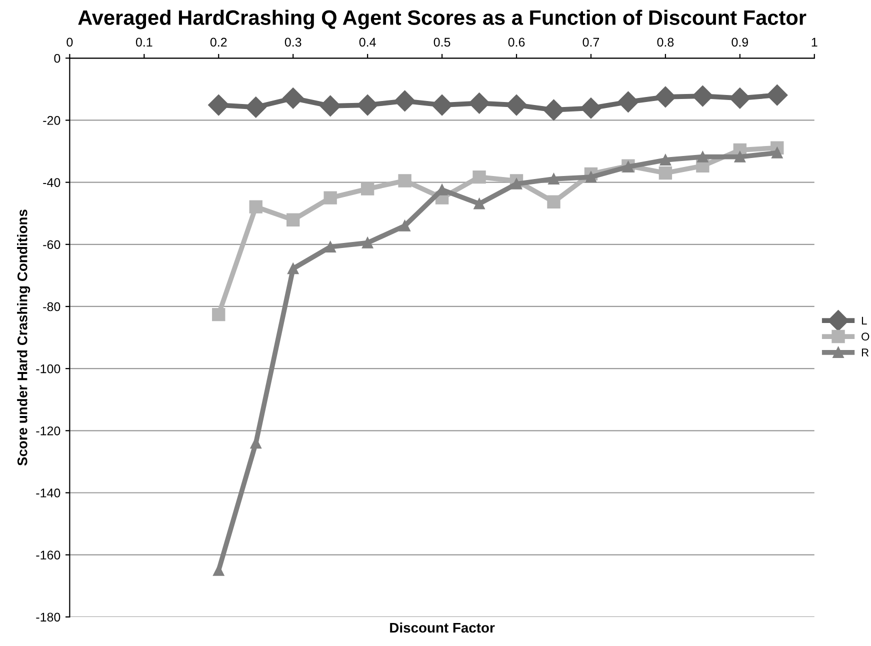  I want to click on x-tick-label: 0.6, so click(516, 42).